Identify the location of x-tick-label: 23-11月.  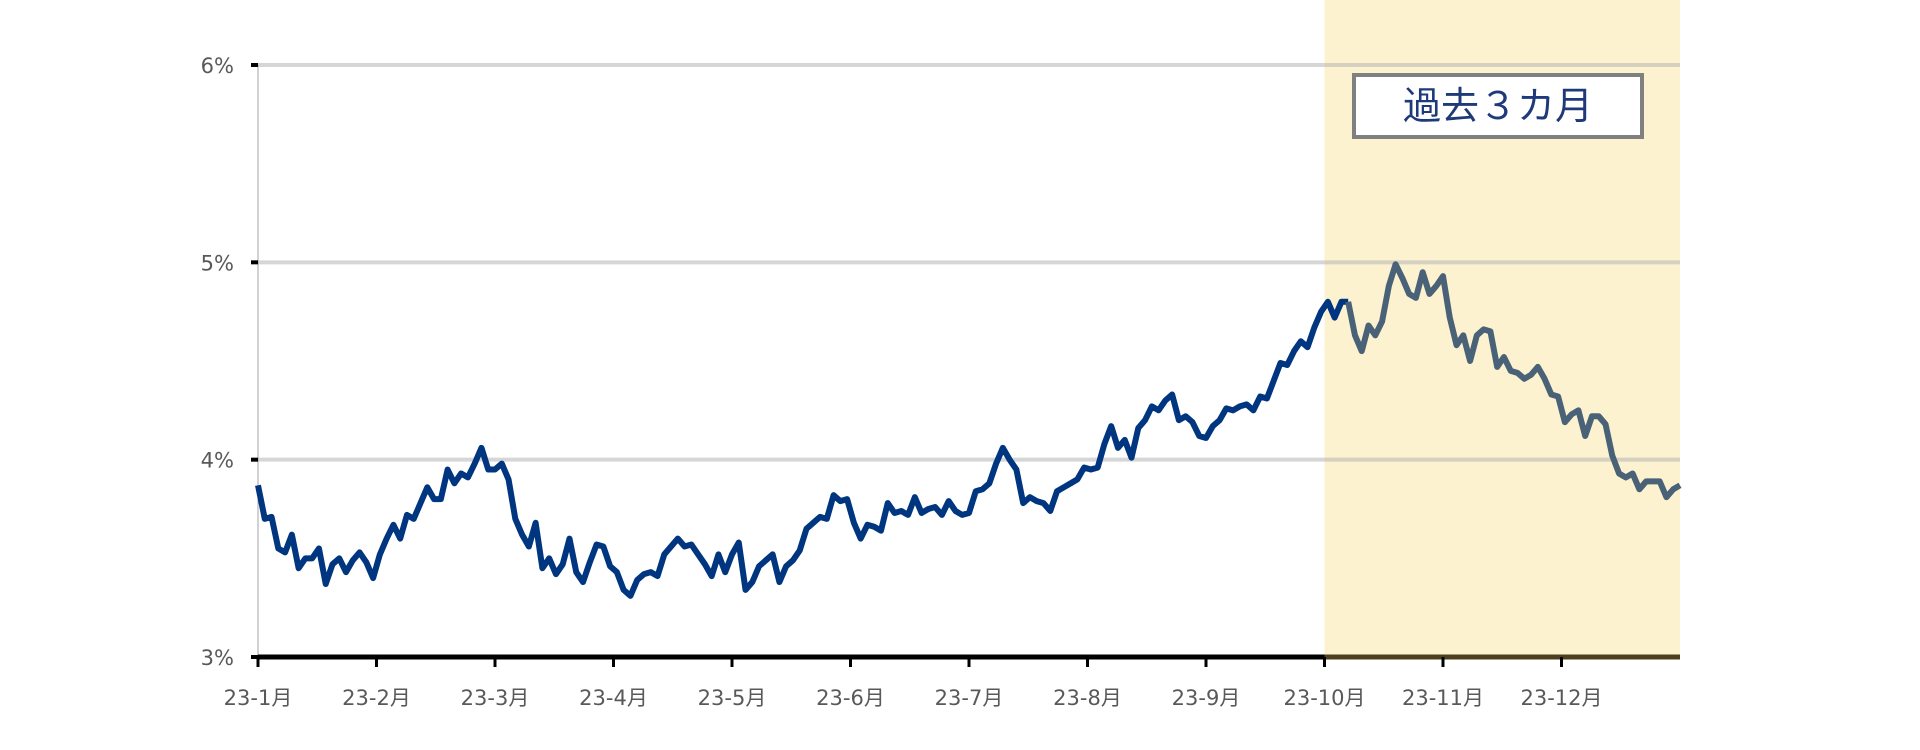
(1443, 698).